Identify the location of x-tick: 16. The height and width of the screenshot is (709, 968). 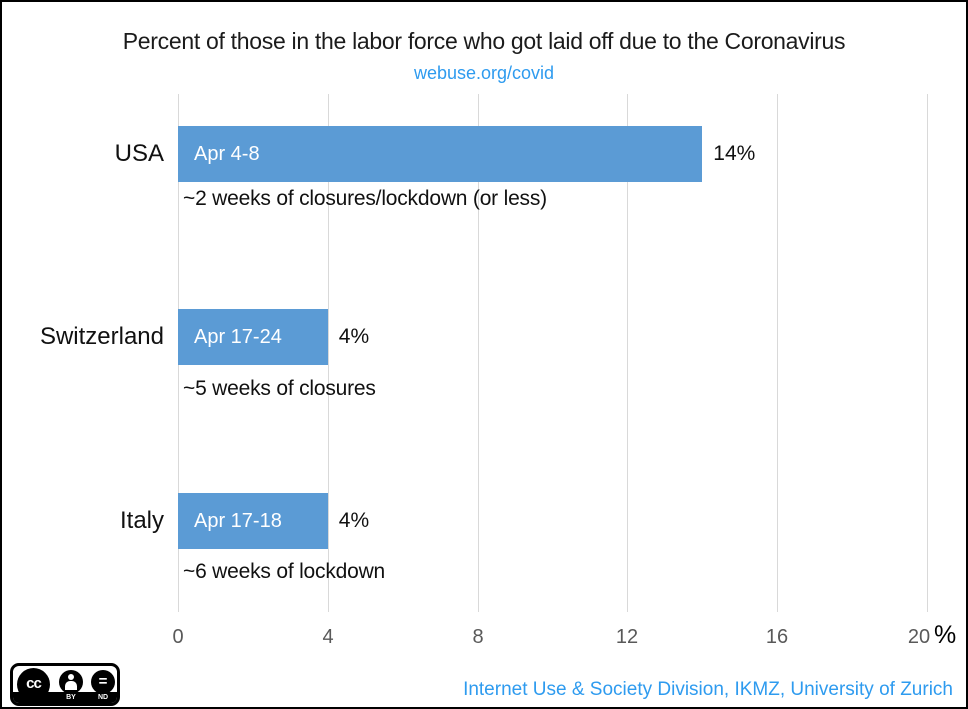
(777, 637).